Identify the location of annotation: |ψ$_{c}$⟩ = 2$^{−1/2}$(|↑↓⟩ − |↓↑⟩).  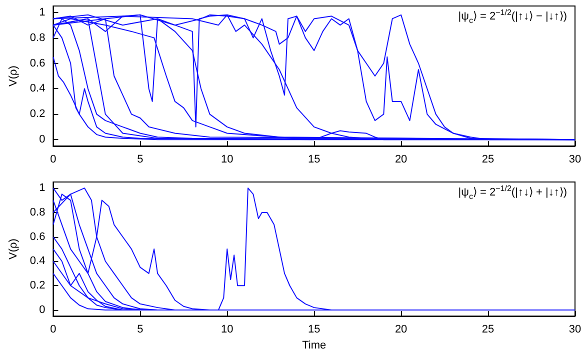
(512, 16).